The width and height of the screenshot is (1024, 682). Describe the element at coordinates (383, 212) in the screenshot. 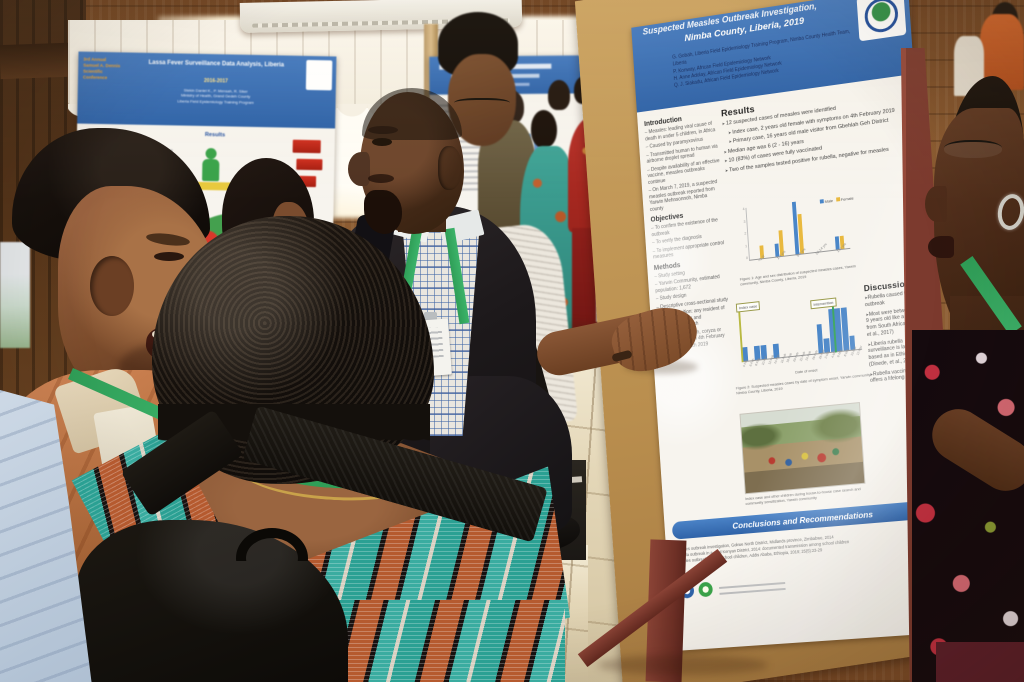

I see `presenter-goatee` at that location.